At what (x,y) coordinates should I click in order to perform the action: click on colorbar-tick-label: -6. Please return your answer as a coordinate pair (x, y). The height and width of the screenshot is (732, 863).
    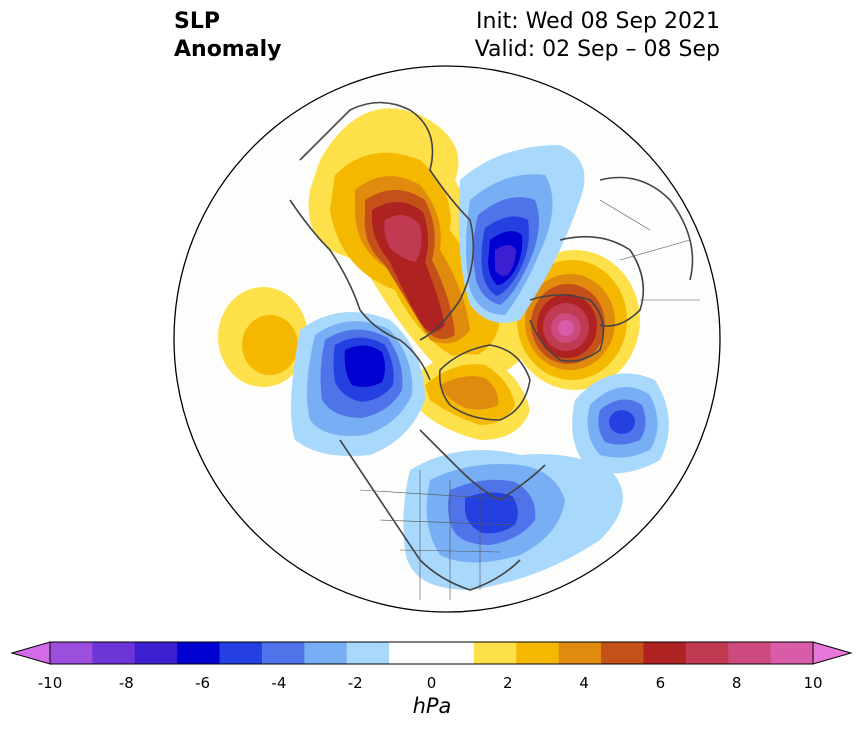
    Looking at the image, I should click on (203, 683).